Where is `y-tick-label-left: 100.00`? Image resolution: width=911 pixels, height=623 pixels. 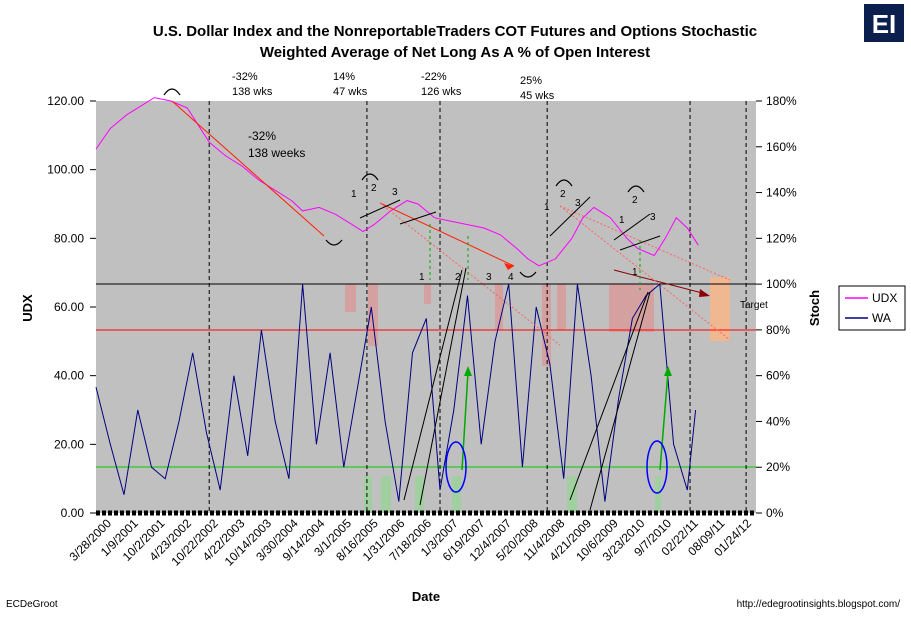
y-tick-label-left: 100.00 is located at coordinates (65, 170).